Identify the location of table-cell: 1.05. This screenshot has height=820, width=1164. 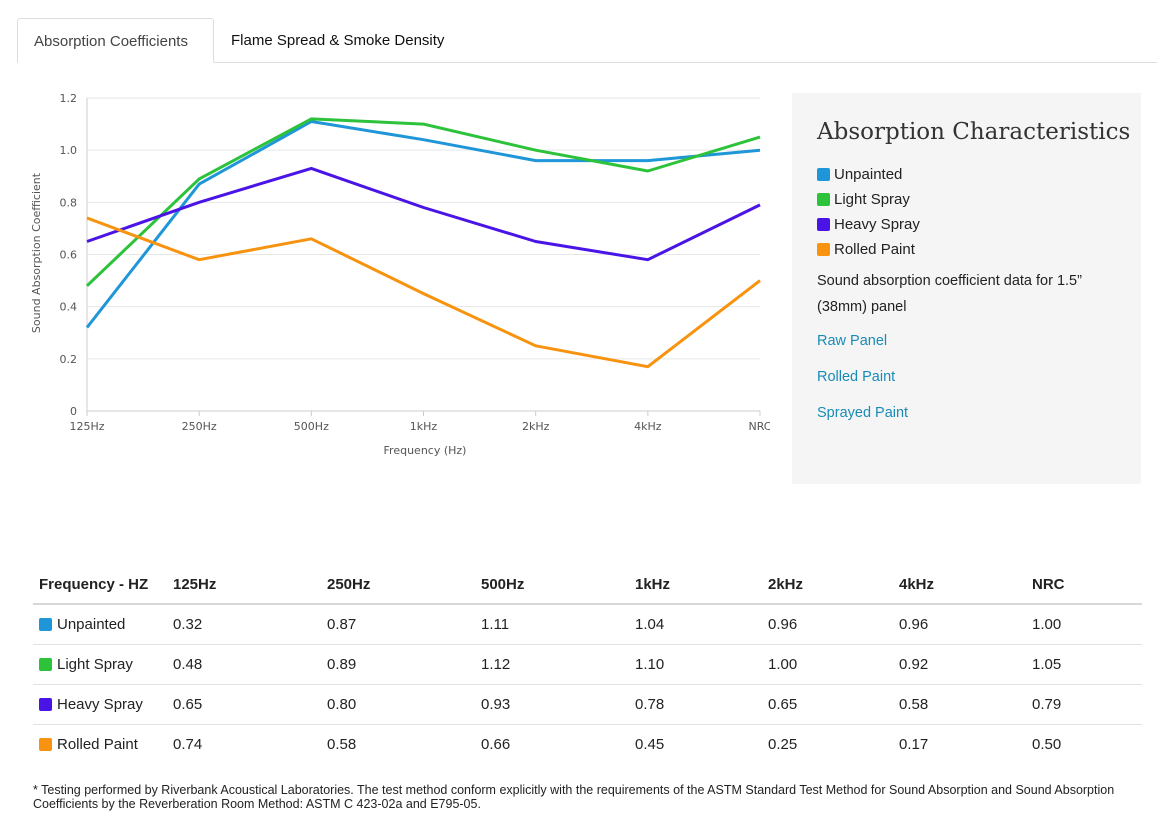
(1084, 664).